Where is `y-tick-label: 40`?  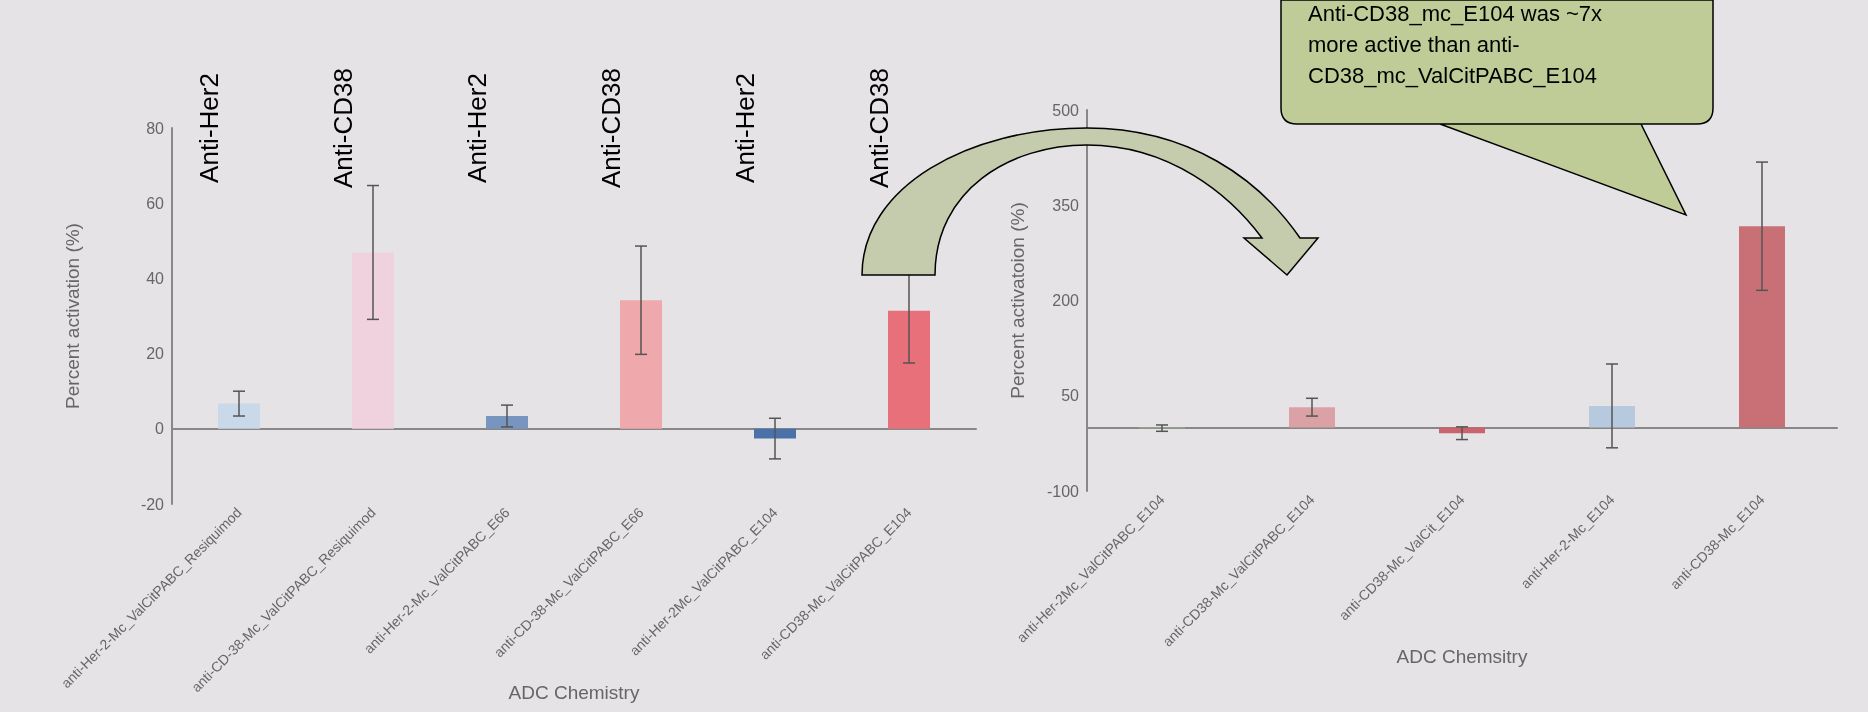 y-tick-label: 40 is located at coordinates (155, 278).